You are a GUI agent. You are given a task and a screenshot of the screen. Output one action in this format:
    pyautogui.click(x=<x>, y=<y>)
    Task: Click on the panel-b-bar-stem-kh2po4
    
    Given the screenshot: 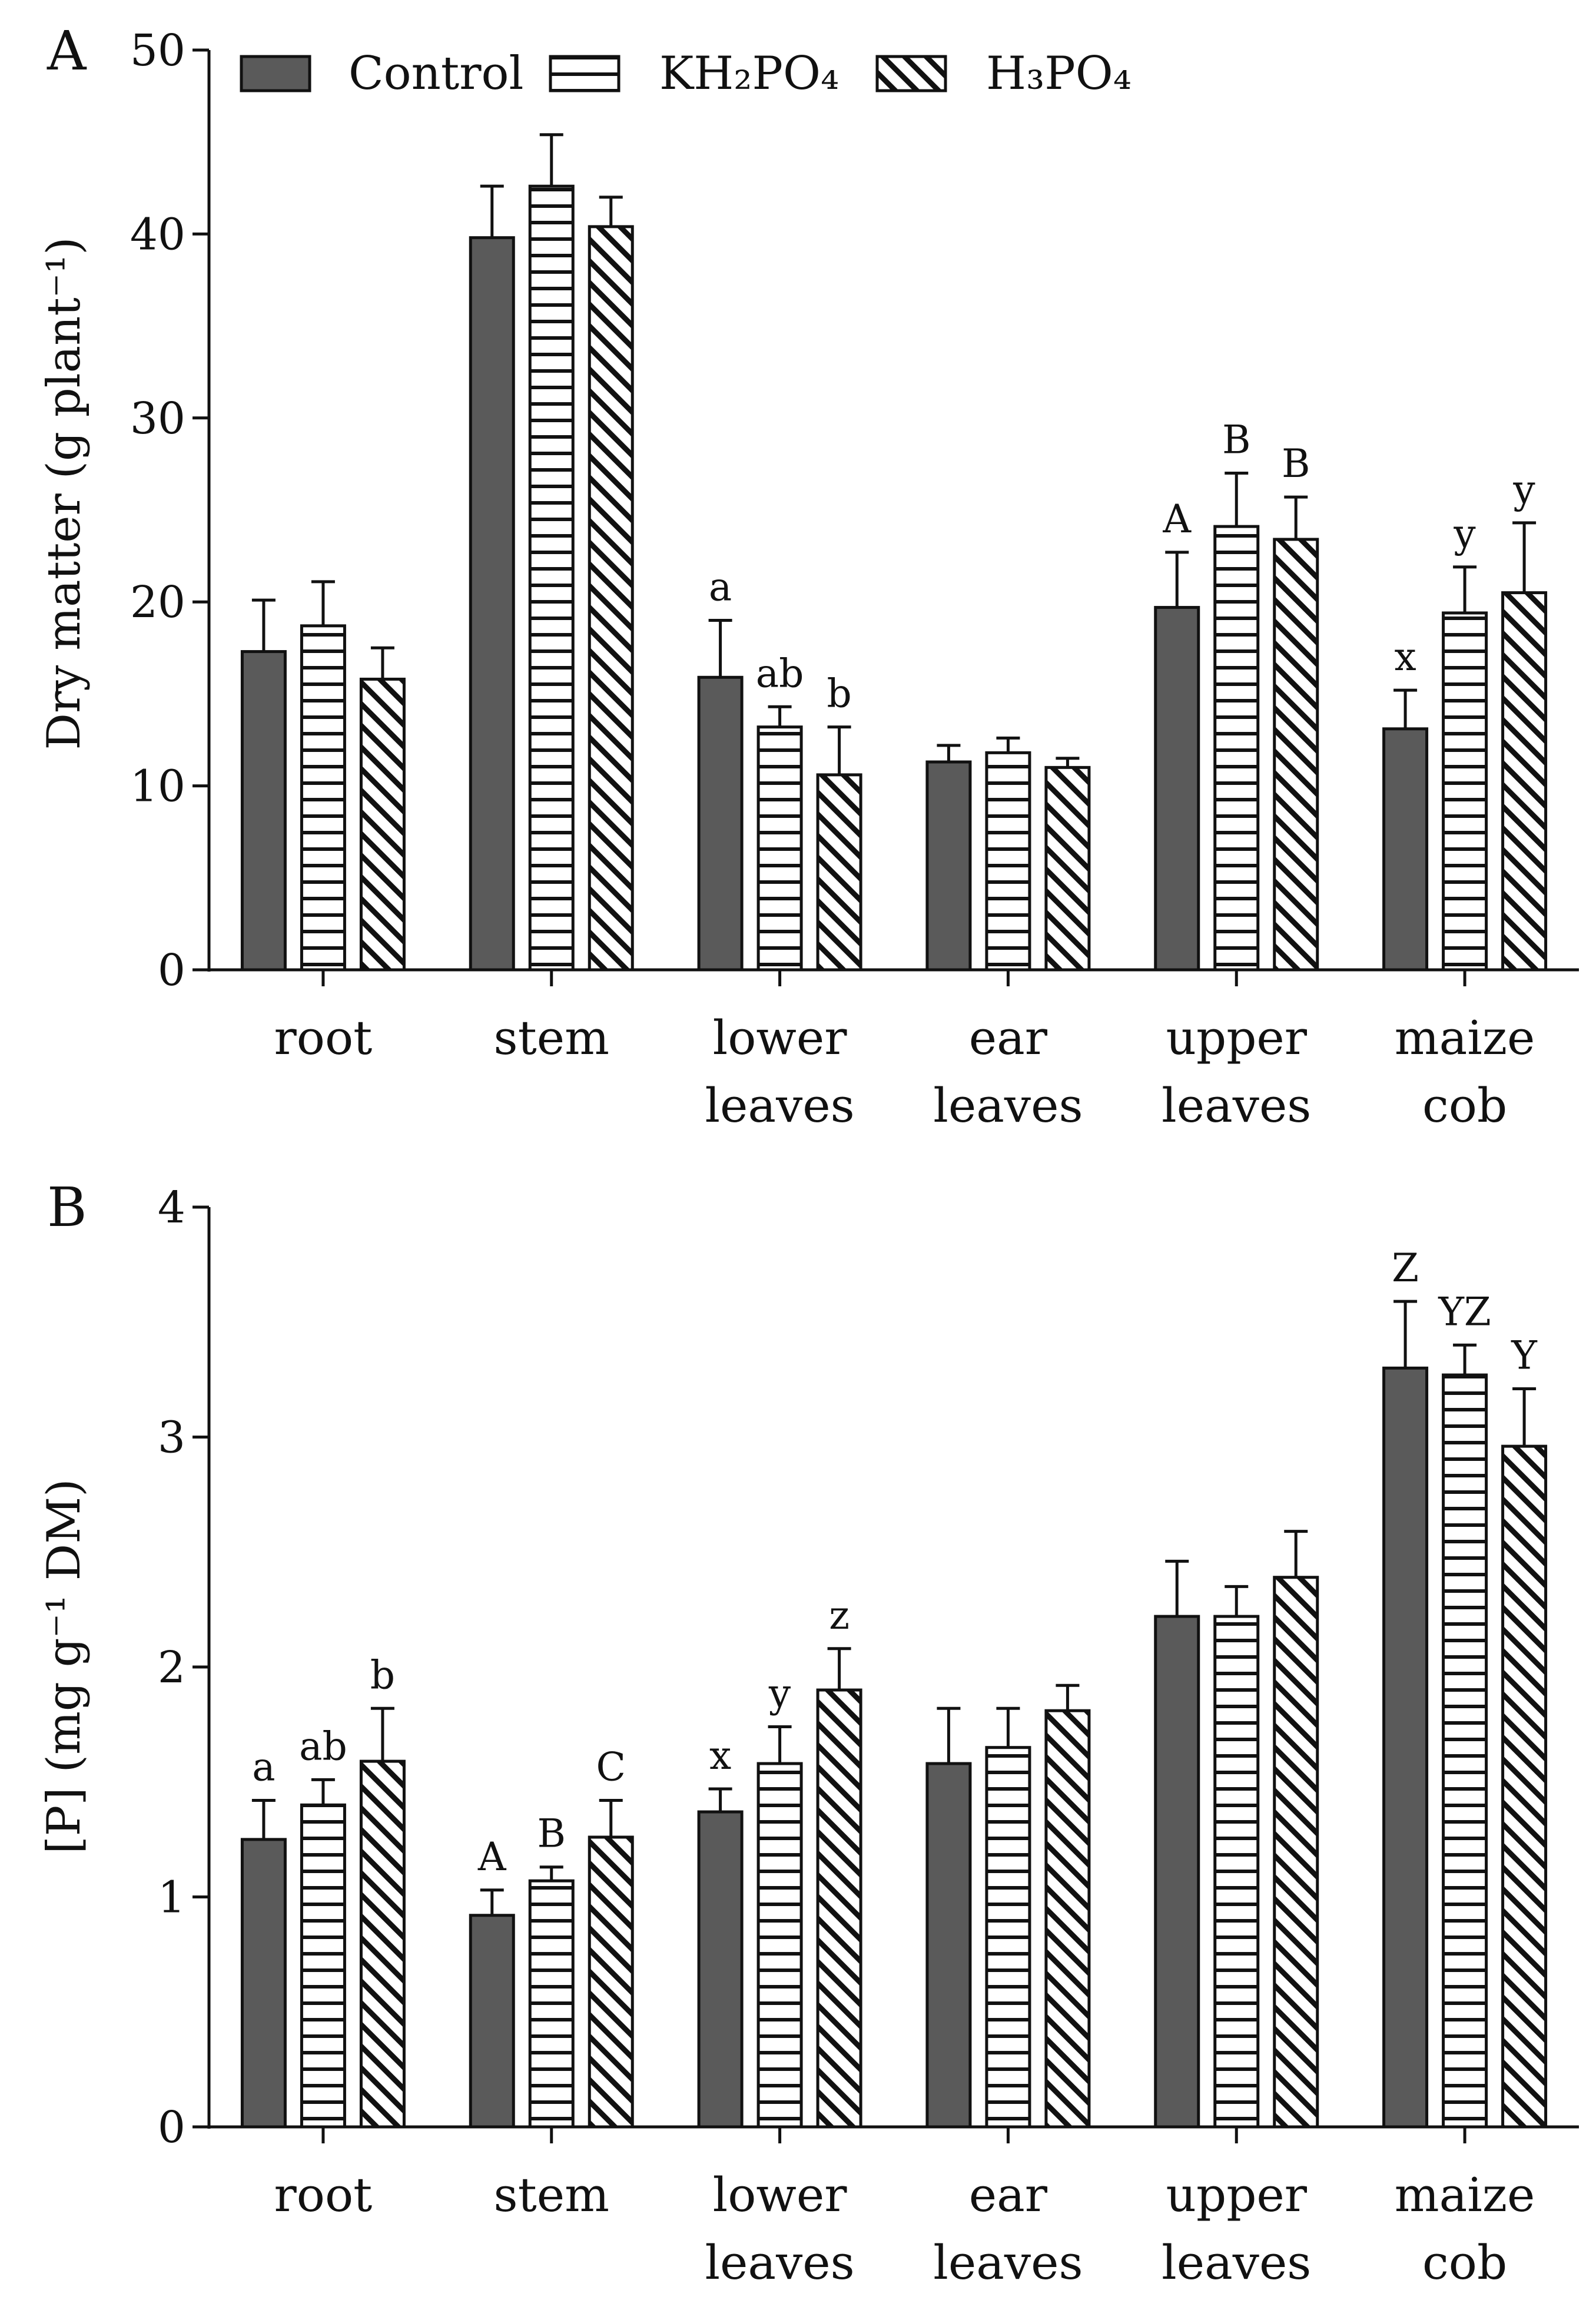 What is the action you would take?
    pyautogui.click(x=551, y=2004)
    